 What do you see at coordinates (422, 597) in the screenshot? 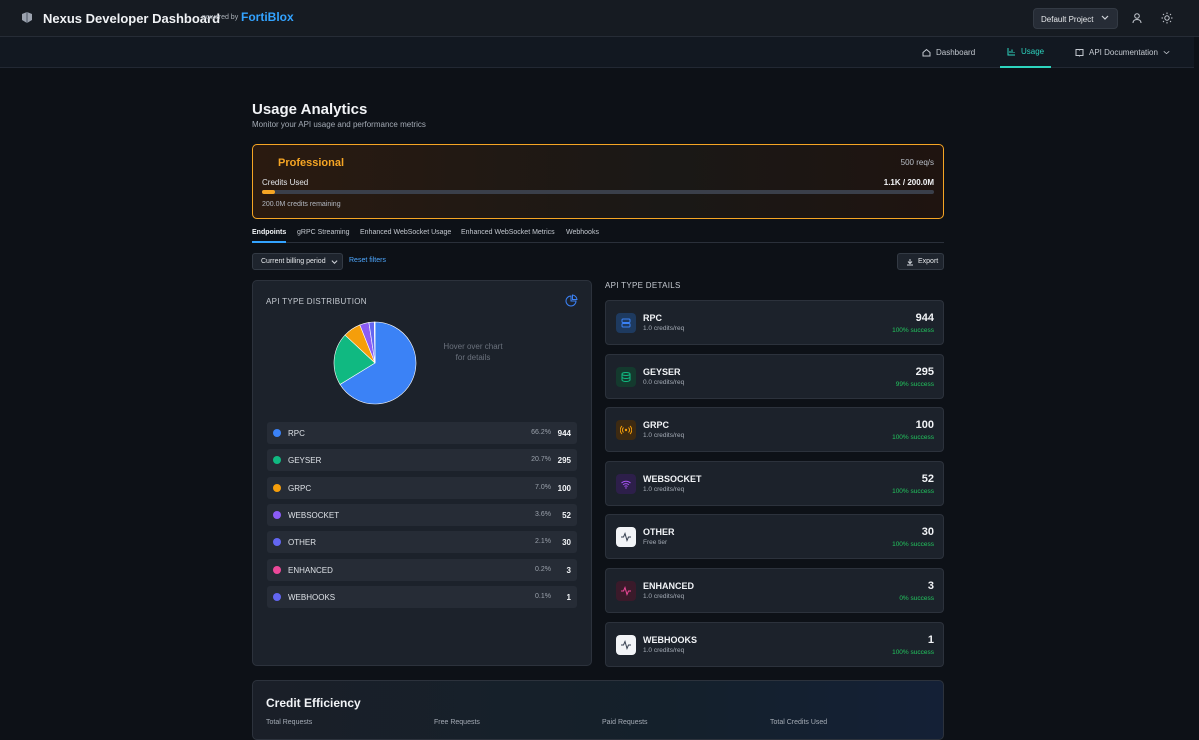
I see `legend-row-webhooks: WEBHOOKS 0.1% 1` at bounding box center [422, 597].